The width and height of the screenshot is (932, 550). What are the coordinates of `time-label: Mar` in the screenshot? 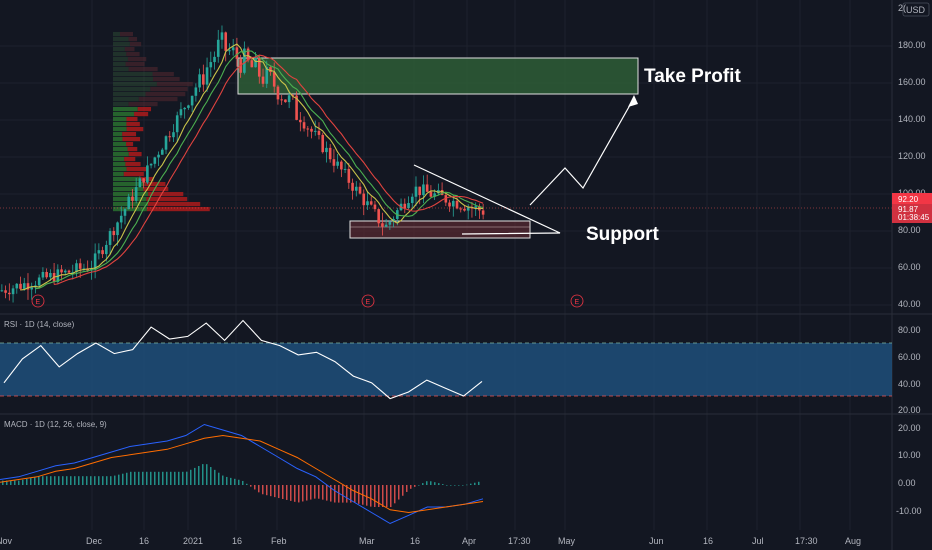 It's located at (367, 541).